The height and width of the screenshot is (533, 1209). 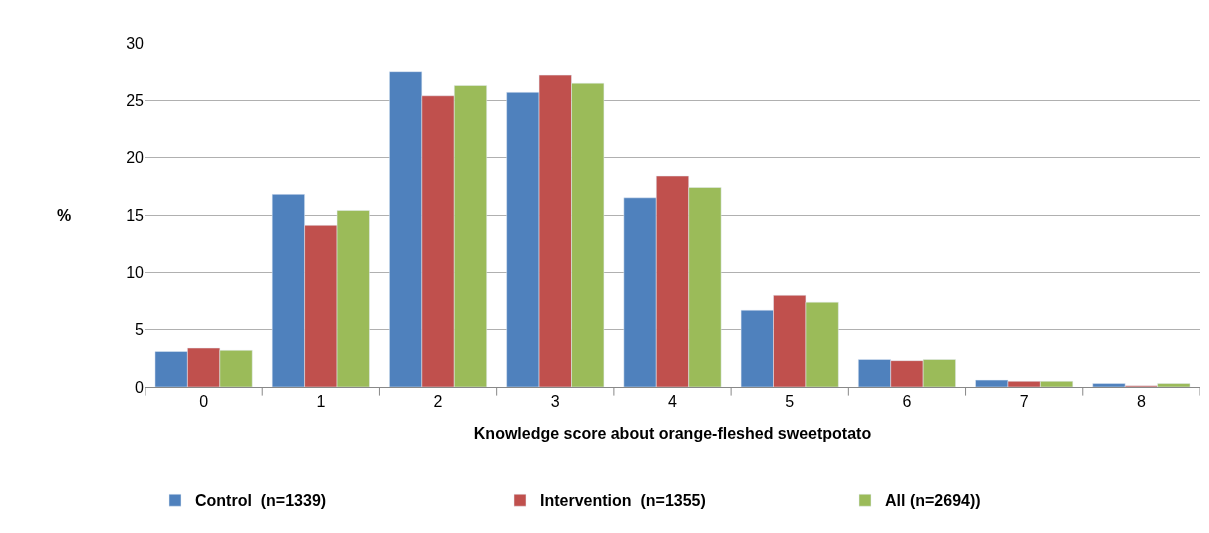 I want to click on y-tick-label: 25, so click(x=135, y=100).